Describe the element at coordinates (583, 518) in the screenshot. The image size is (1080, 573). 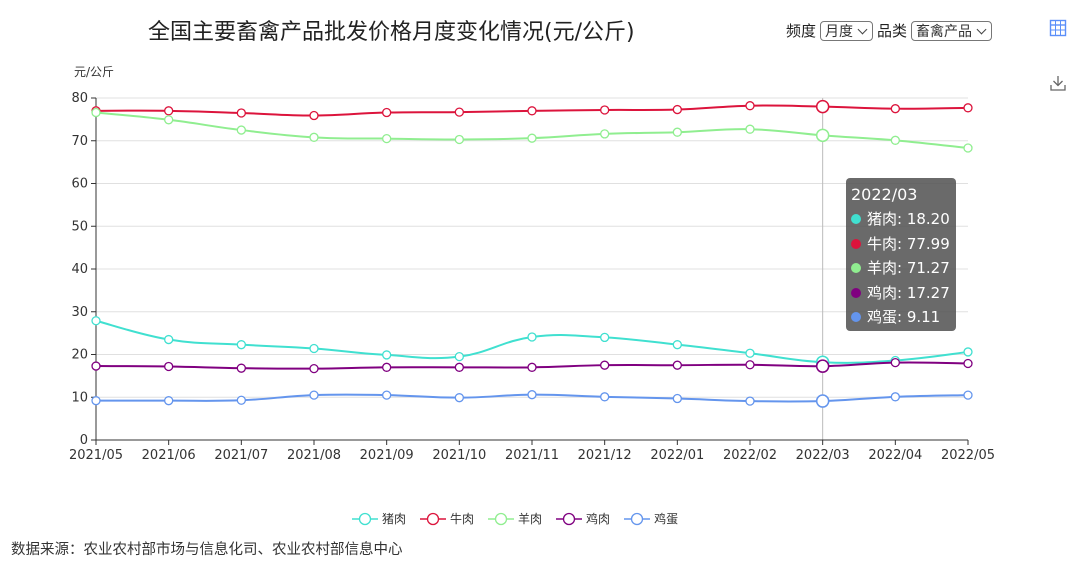
I see `legend-item: 鸡肉` at that location.